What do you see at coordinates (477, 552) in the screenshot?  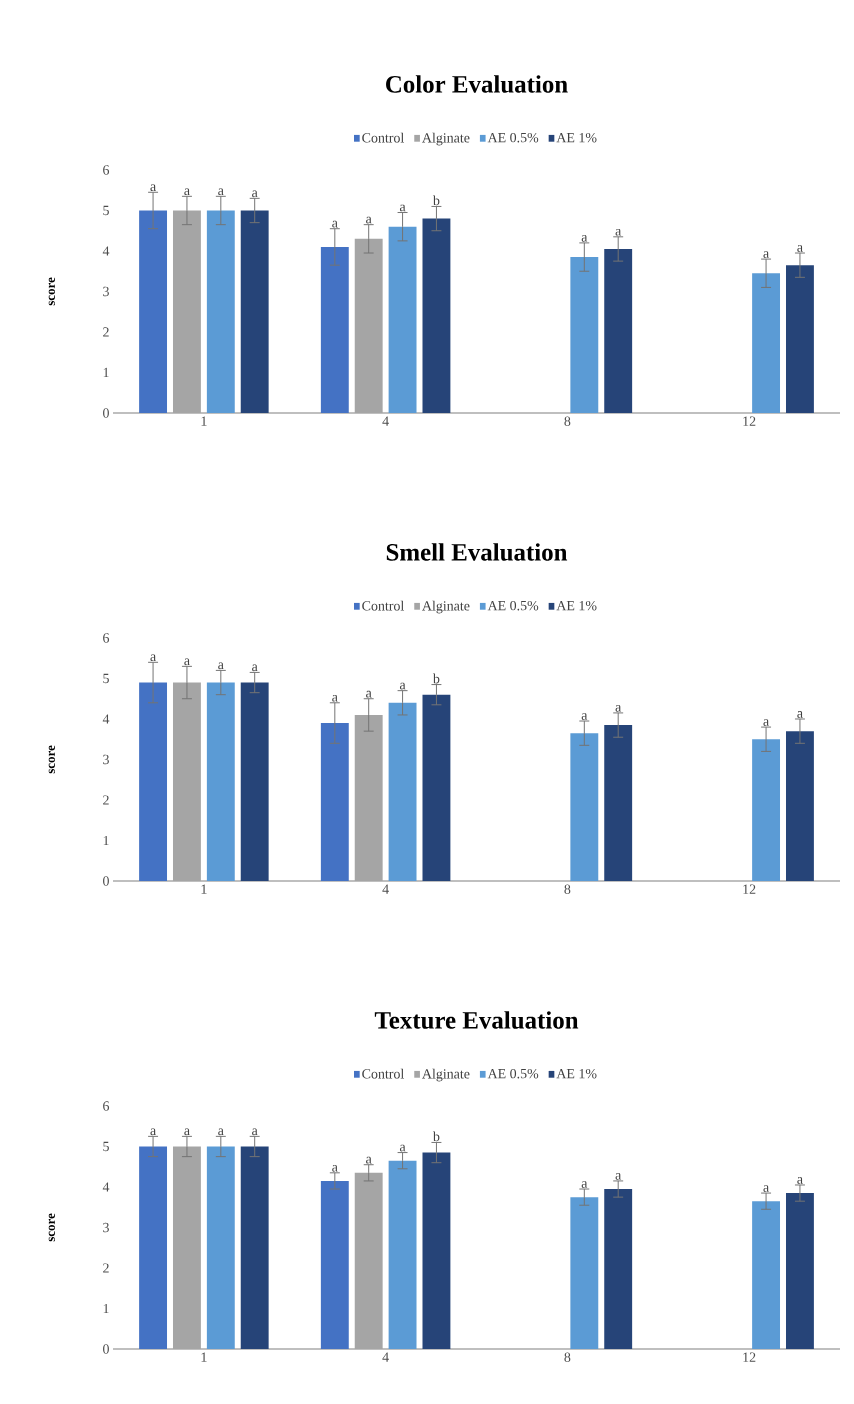 I see `chart-title: Smell Evaluation` at bounding box center [477, 552].